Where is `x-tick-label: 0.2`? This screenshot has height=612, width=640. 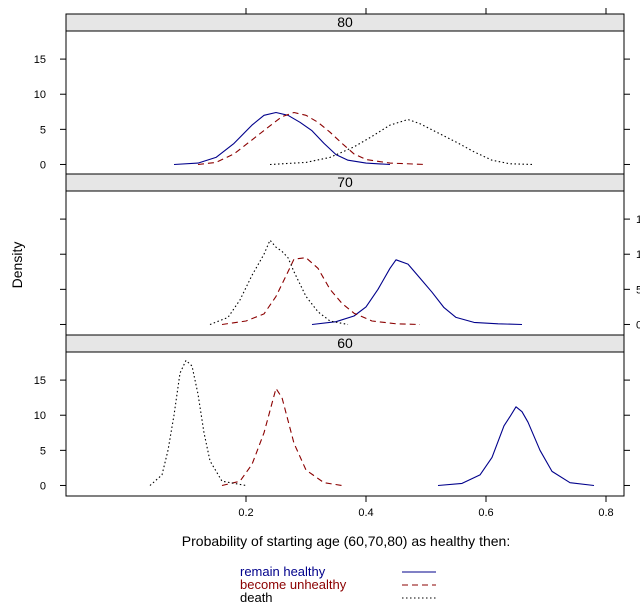
x-tick-label: 0.2 is located at coordinates (245, 513).